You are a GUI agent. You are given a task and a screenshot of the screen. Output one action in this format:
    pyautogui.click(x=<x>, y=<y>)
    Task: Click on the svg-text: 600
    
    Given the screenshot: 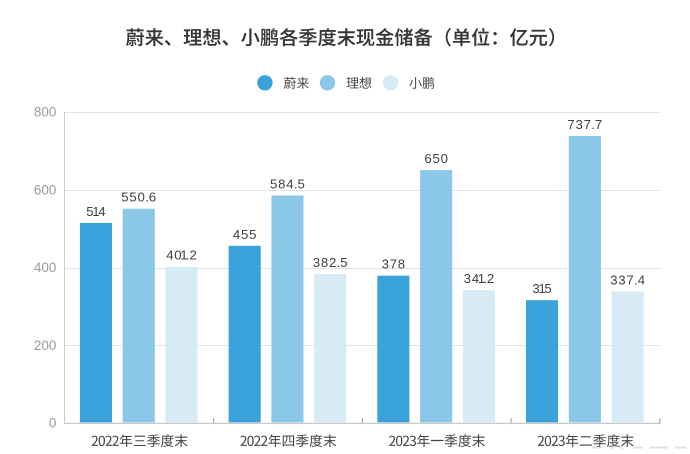 What is the action you would take?
    pyautogui.click(x=45, y=189)
    